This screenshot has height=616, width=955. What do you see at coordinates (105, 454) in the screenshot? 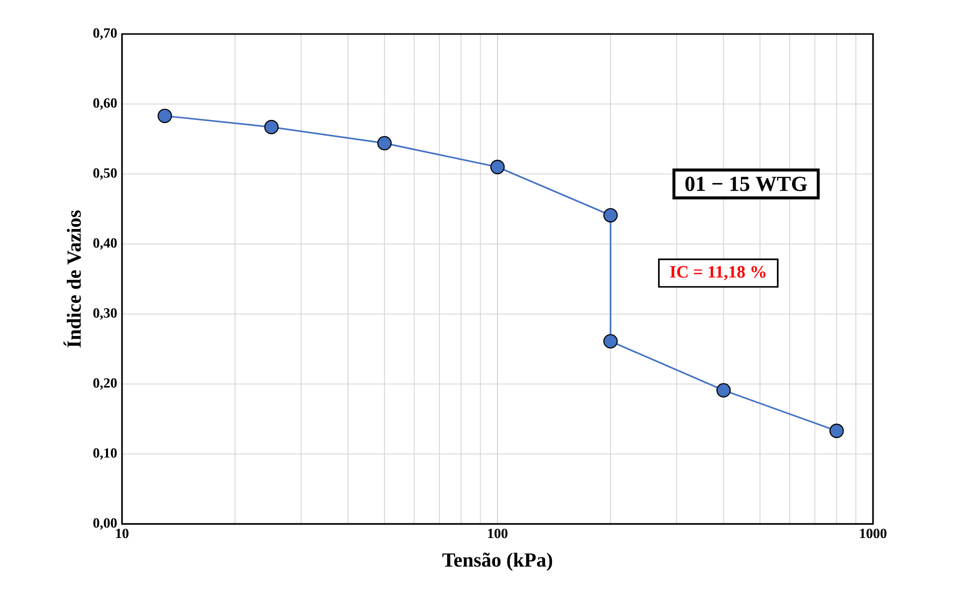
I see `y-tick-label: 0,10` at bounding box center [105, 454].